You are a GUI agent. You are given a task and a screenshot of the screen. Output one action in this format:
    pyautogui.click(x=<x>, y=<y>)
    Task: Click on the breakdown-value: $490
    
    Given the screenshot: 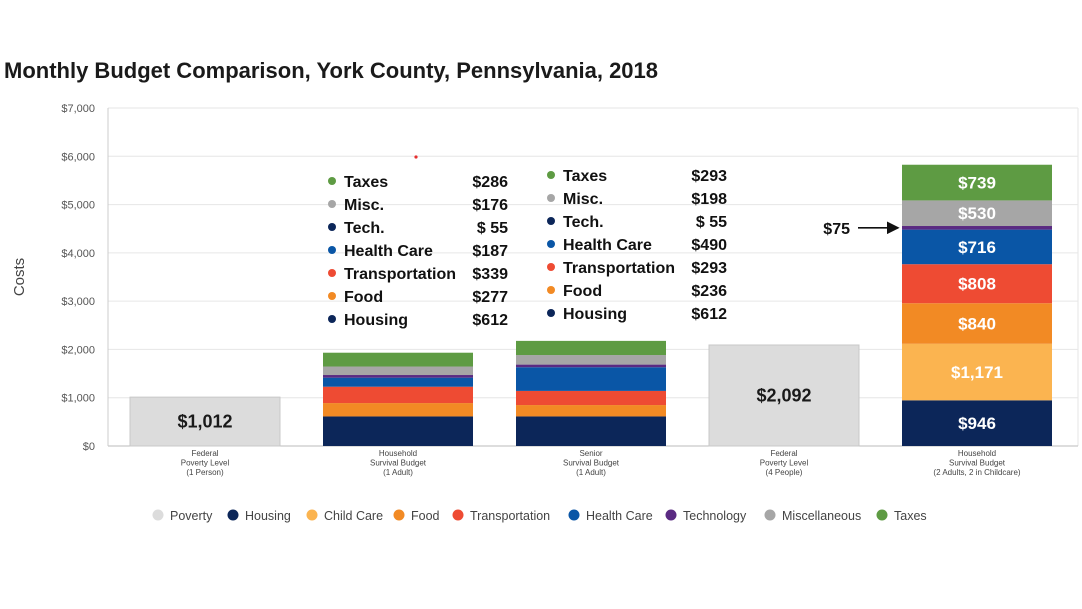 What is the action you would take?
    pyautogui.click(x=709, y=245)
    